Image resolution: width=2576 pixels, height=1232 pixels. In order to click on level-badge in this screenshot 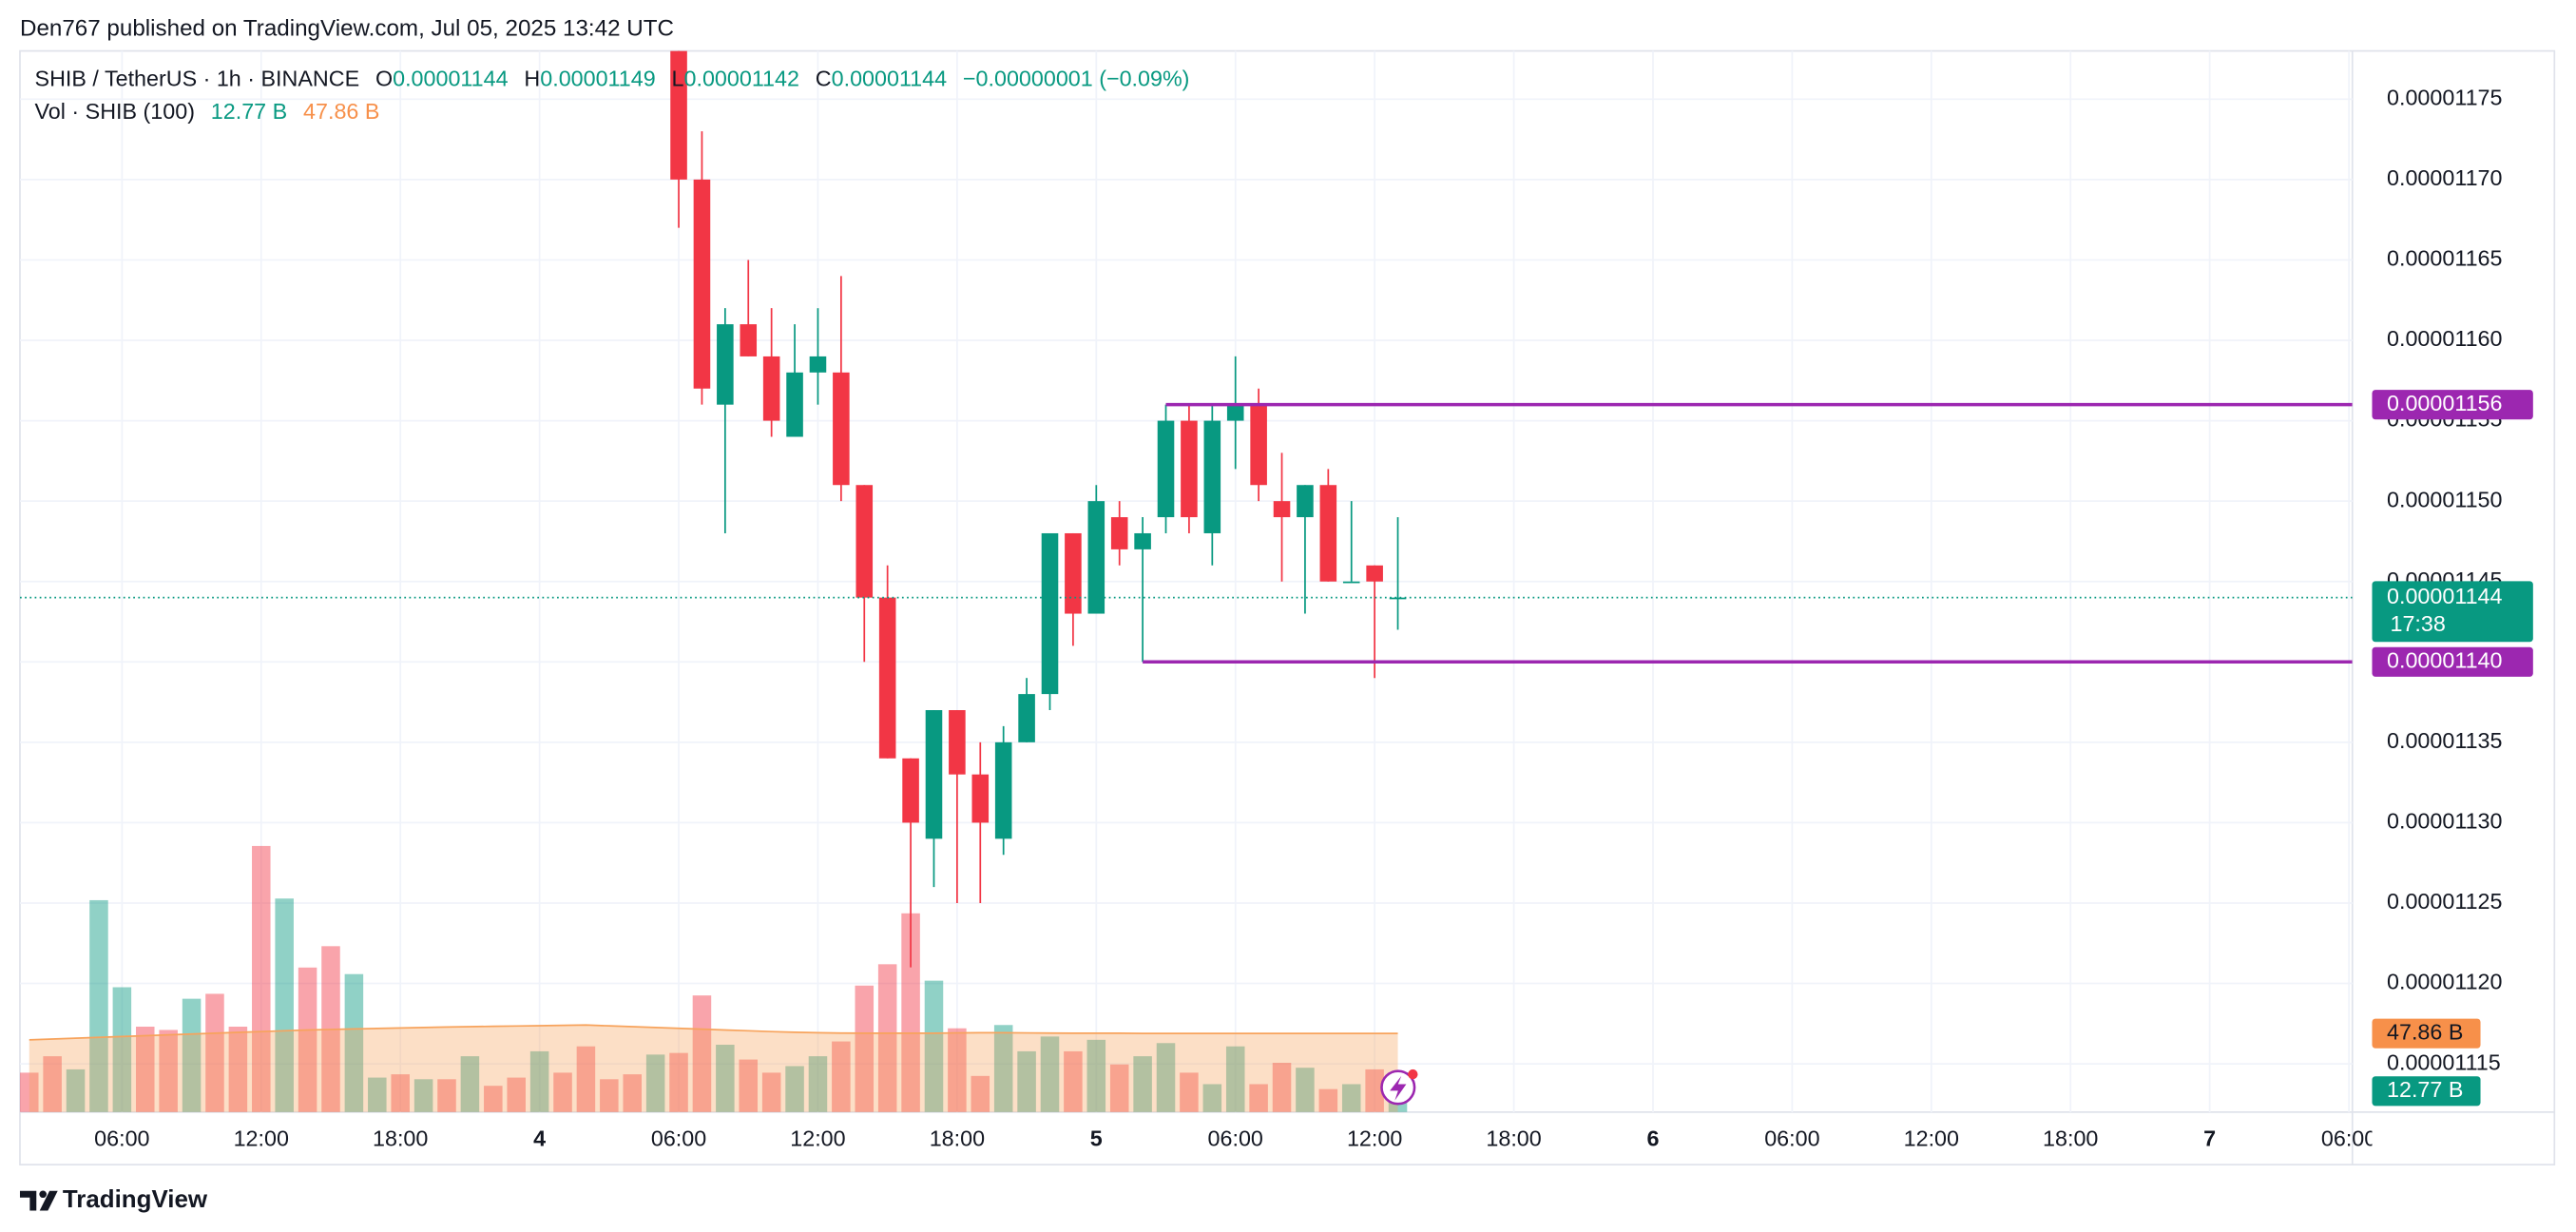, I will do `click(2453, 405)`.